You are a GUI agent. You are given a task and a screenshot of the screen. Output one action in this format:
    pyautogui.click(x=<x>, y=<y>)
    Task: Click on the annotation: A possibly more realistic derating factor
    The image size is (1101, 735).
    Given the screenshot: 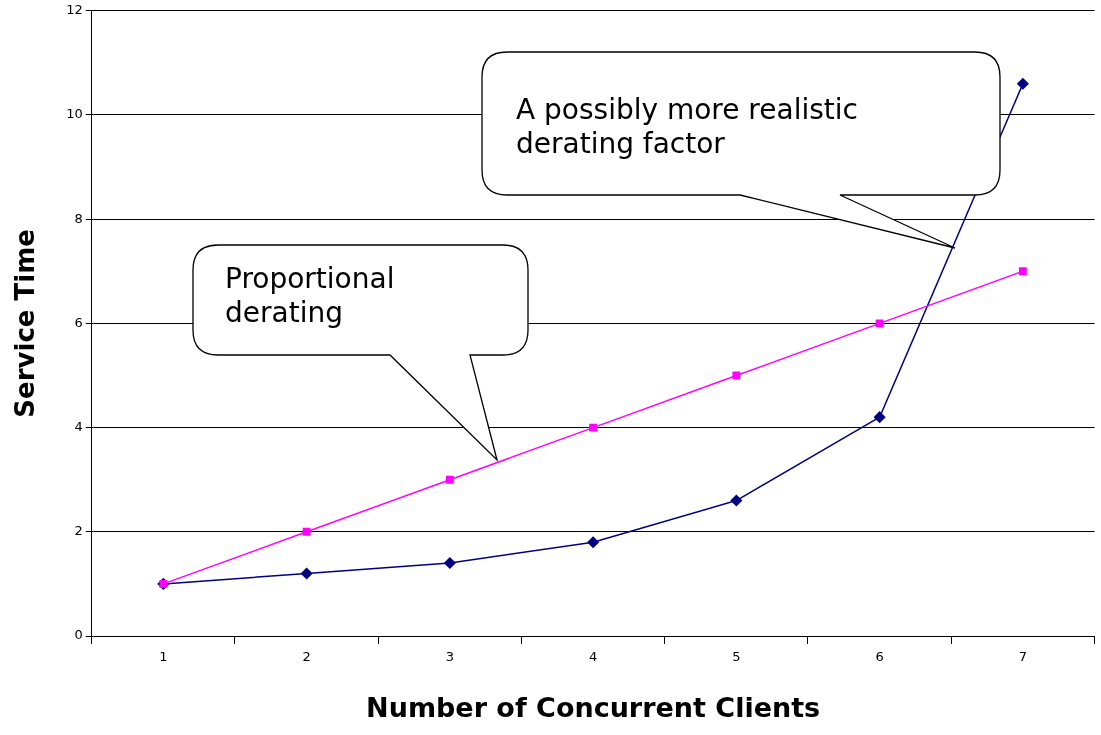 What is the action you would take?
    pyautogui.click(x=687, y=127)
    